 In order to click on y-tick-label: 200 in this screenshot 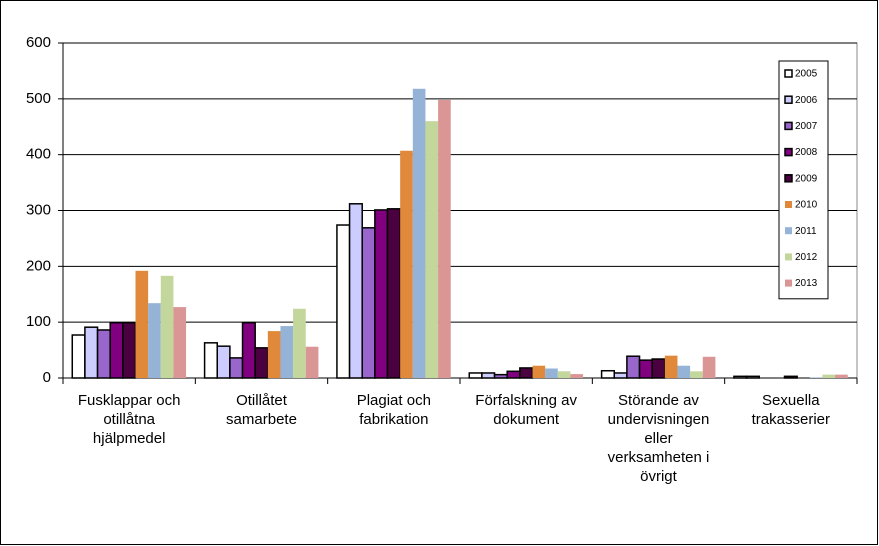, I will do `click(38, 265)`.